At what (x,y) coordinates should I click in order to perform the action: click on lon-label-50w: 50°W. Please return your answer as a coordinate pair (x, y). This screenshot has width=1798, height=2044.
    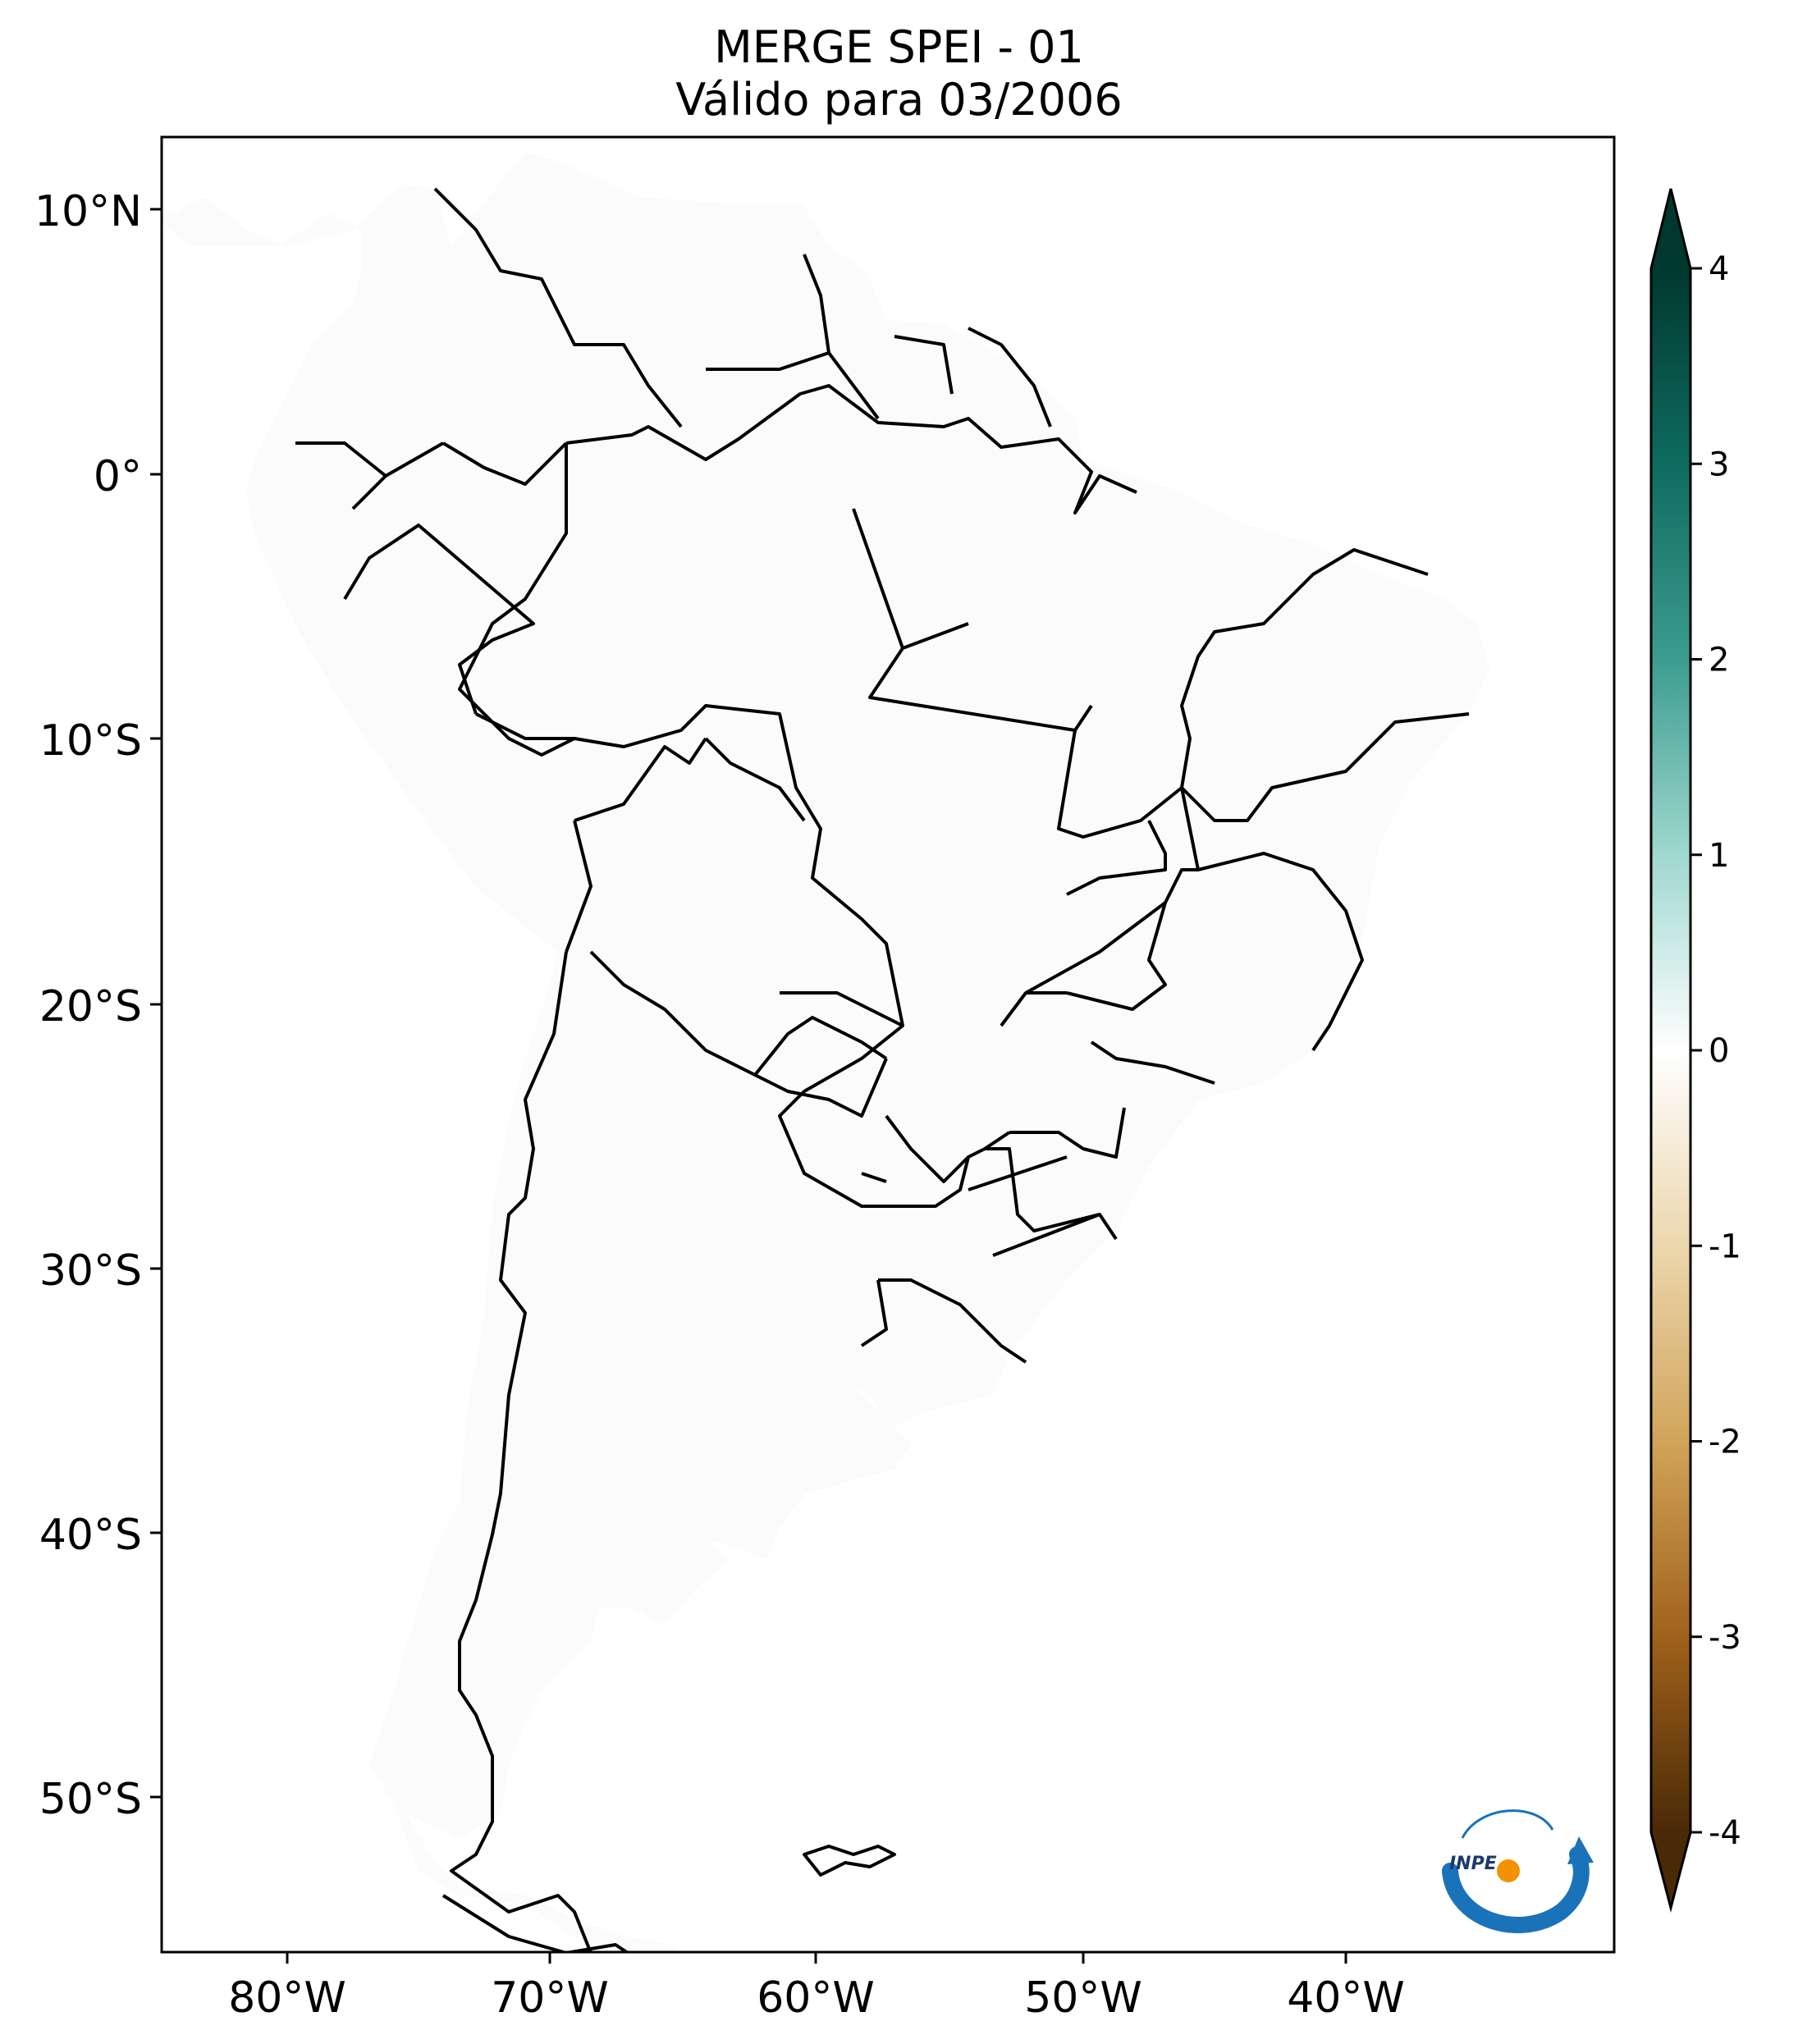
    Looking at the image, I should click on (1083, 1998).